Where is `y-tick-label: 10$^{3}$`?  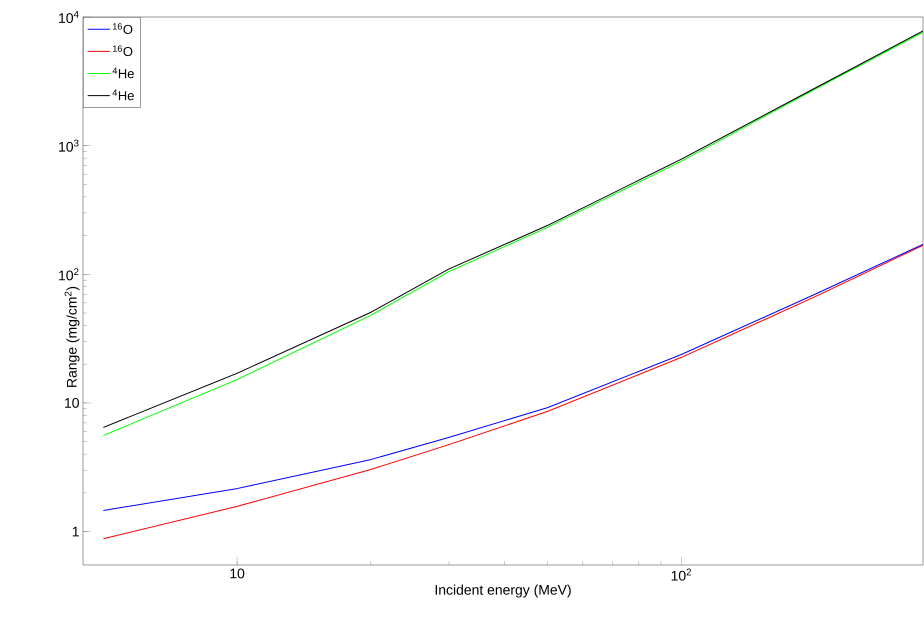
y-tick-label: 10$^{3}$ is located at coordinates (69, 146).